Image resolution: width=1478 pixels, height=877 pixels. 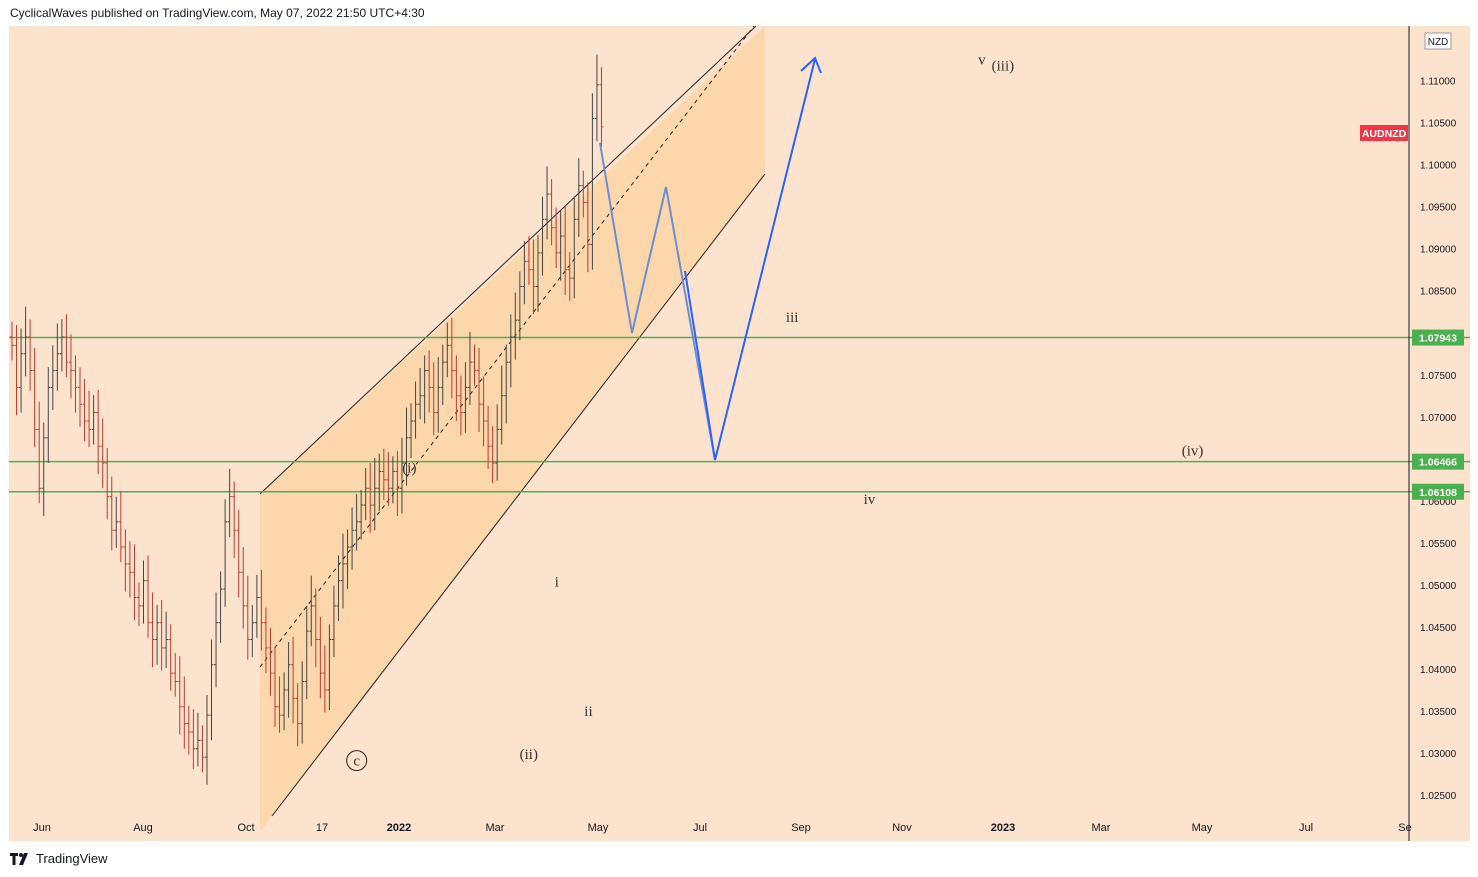 I want to click on svg-text: NZD, so click(x=1438, y=42).